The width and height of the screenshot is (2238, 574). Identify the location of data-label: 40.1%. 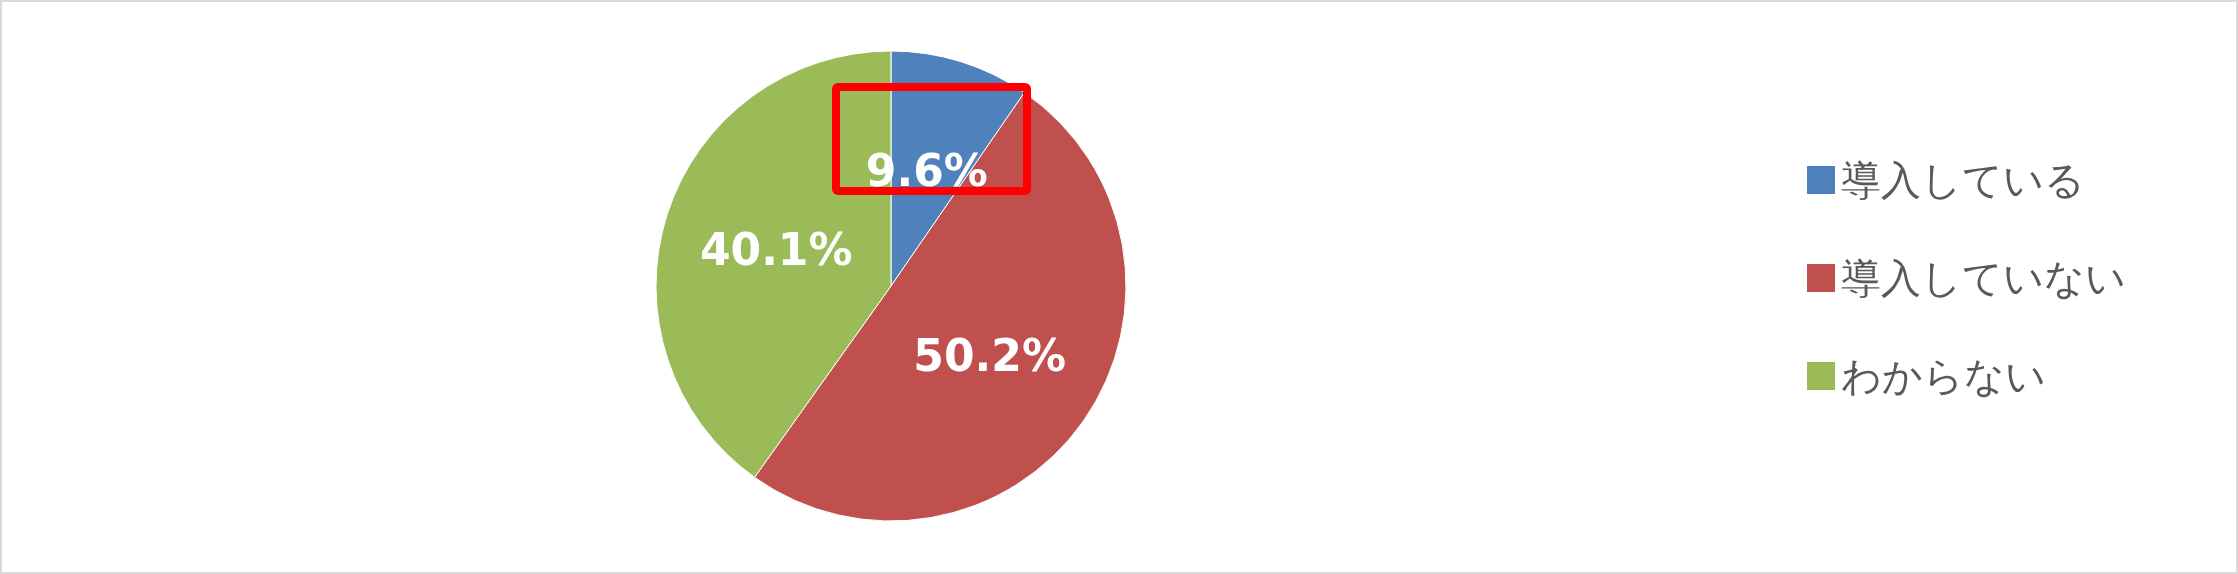
(776, 249).